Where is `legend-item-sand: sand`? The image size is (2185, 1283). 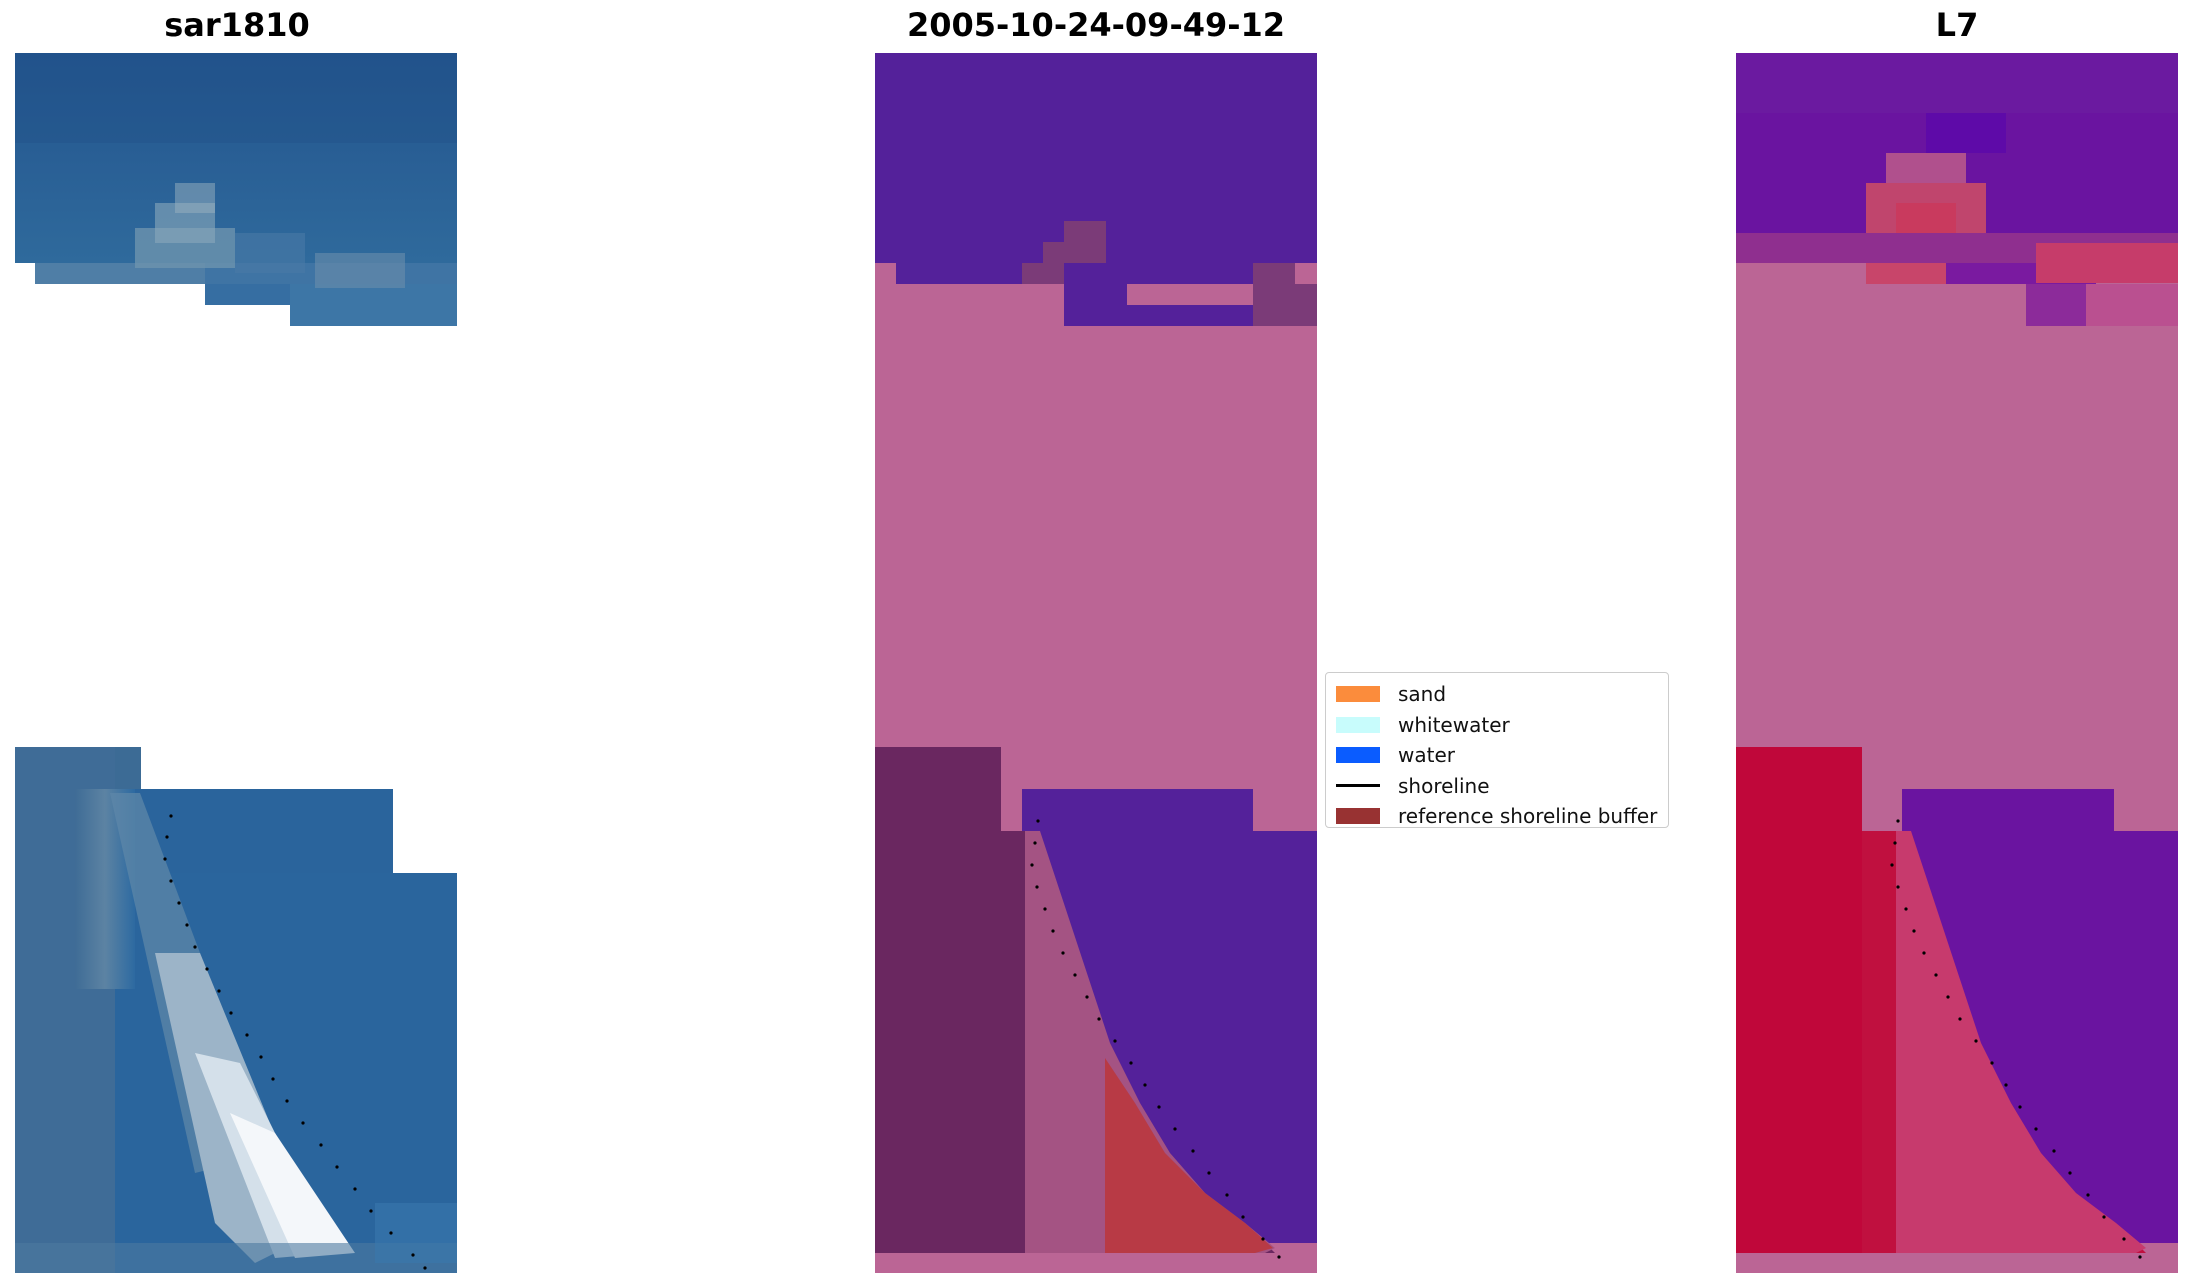
legend-item-sand: sand is located at coordinates (1497, 694).